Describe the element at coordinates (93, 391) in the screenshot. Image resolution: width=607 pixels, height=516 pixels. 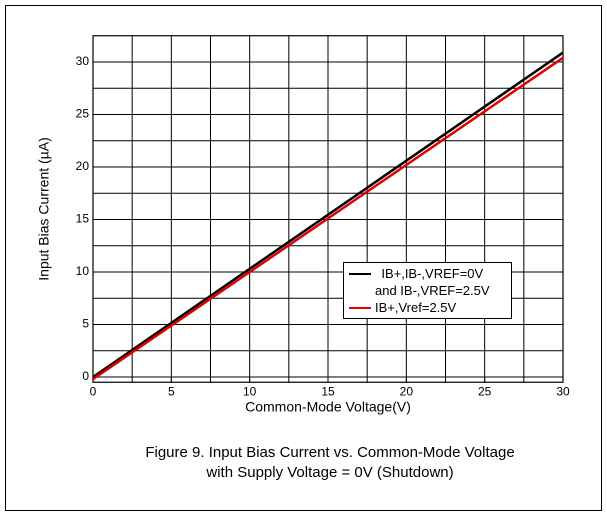
I see `x-tick-label: 0` at that location.